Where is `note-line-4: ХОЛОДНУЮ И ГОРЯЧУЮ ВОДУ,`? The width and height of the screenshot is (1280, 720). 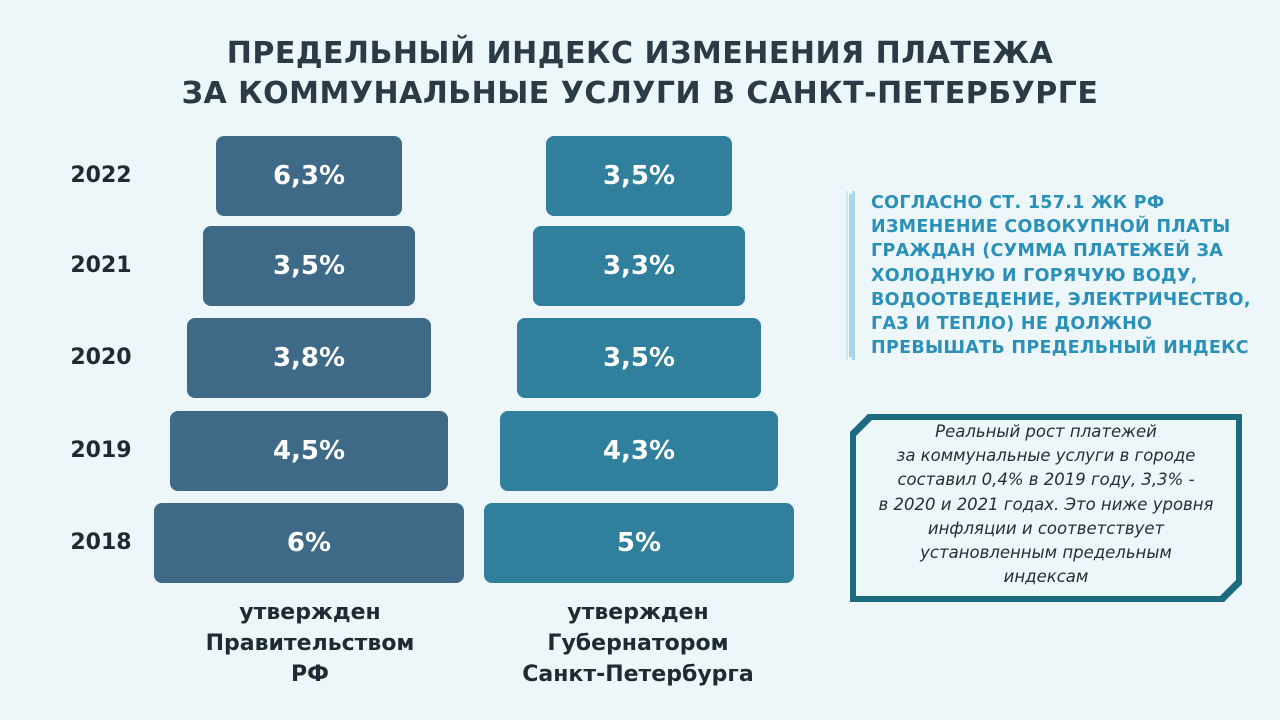 note-line-4: ХОЛОДНУЮ И ГОРЯЧУЮ ВОДУ, is located at coordinates (1034, 275).